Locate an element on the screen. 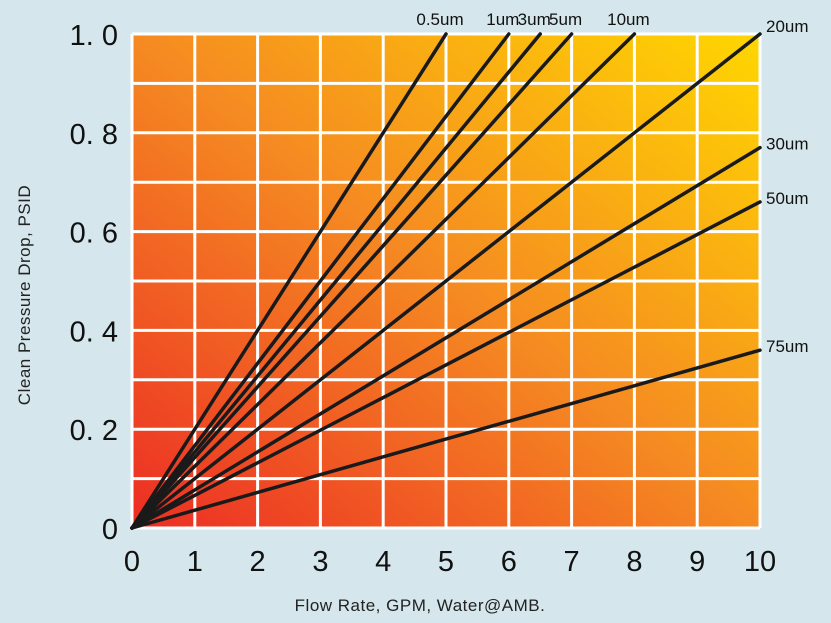 The width and height of the screenshot is (831, 623). x-tick-label: 8 is located at coordinates (634, 562).